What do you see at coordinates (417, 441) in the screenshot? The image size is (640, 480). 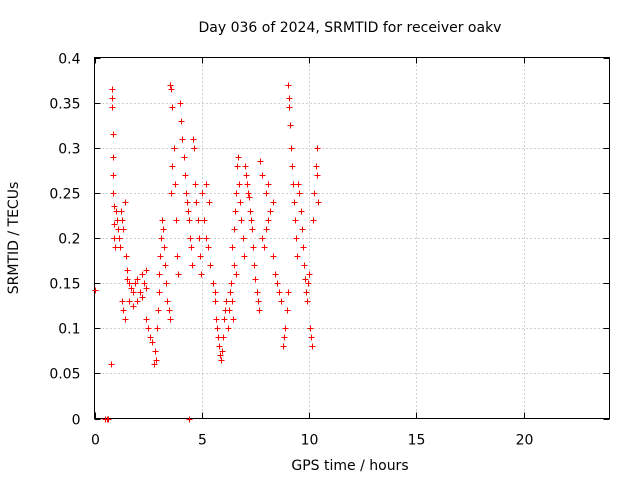 I see `x-tick-label: 15` at bounding box center [417, 441].